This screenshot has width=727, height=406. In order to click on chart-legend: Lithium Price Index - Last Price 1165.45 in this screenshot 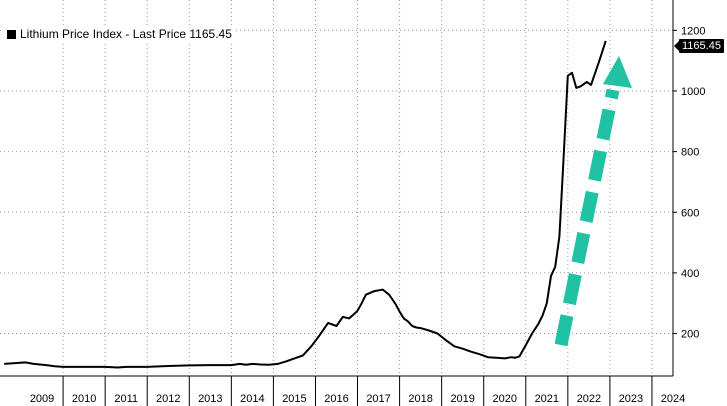, I will do `click(119, 34)`.